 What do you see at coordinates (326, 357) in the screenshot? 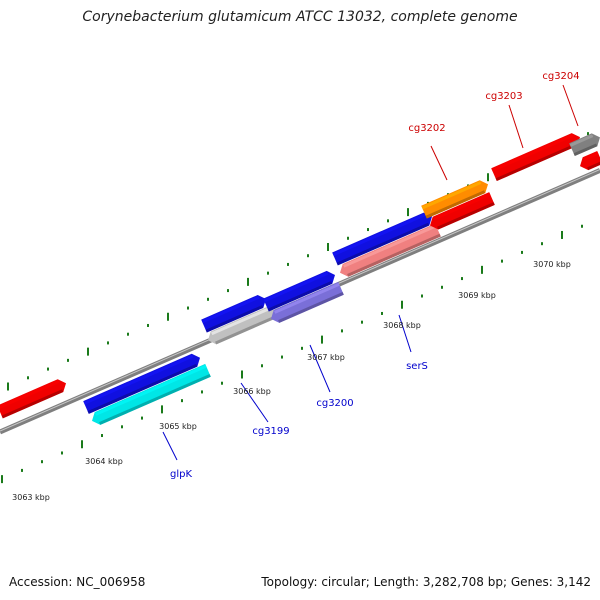
I see `scale-label: 3067 kbp` at bounding box center [326, 357].